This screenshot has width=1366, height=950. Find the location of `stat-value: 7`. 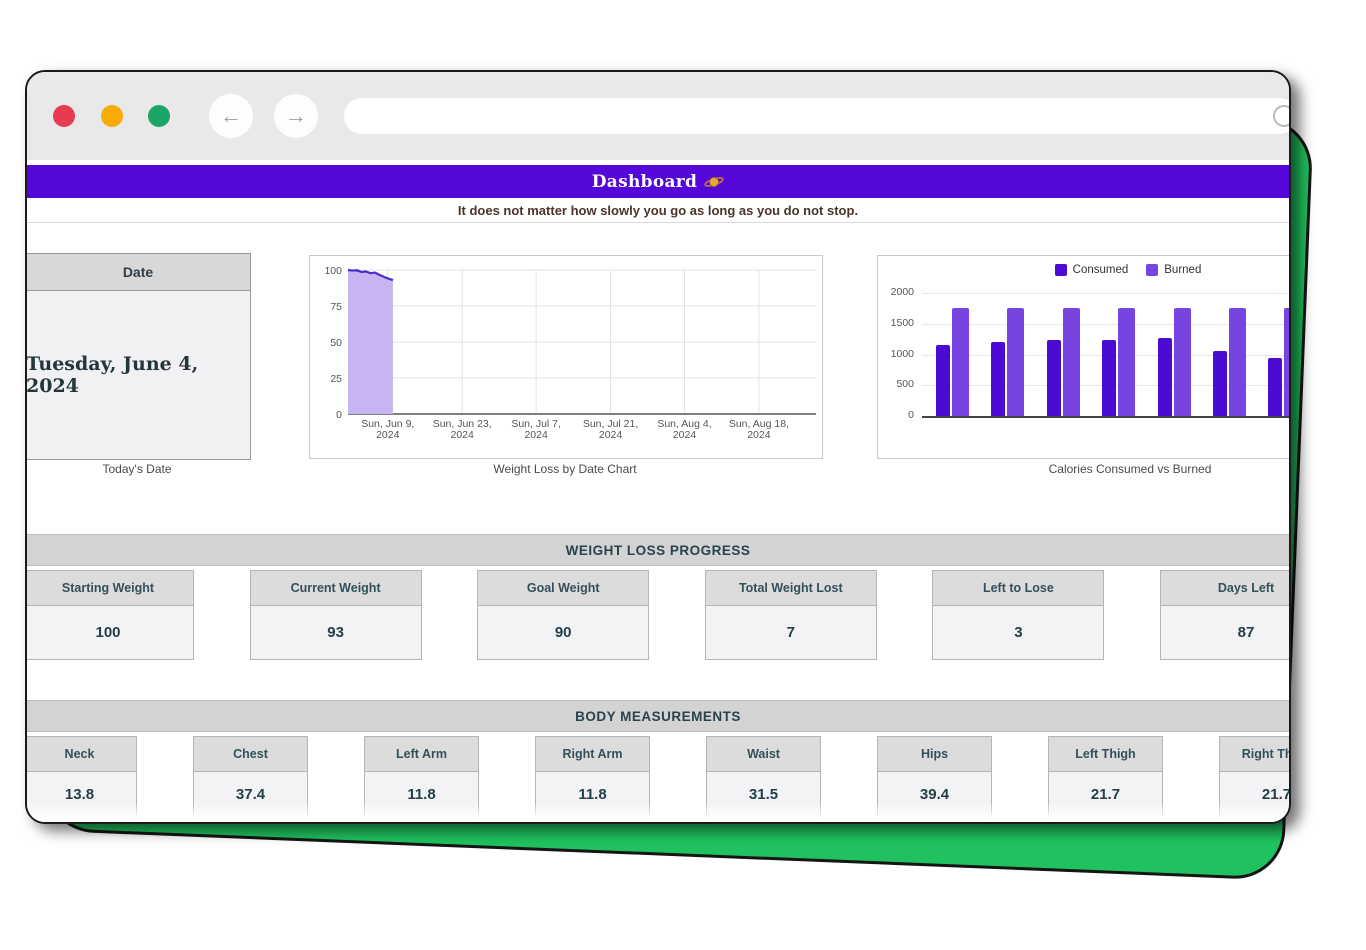

stat-value: 7 is located at coordinates (790, 632).